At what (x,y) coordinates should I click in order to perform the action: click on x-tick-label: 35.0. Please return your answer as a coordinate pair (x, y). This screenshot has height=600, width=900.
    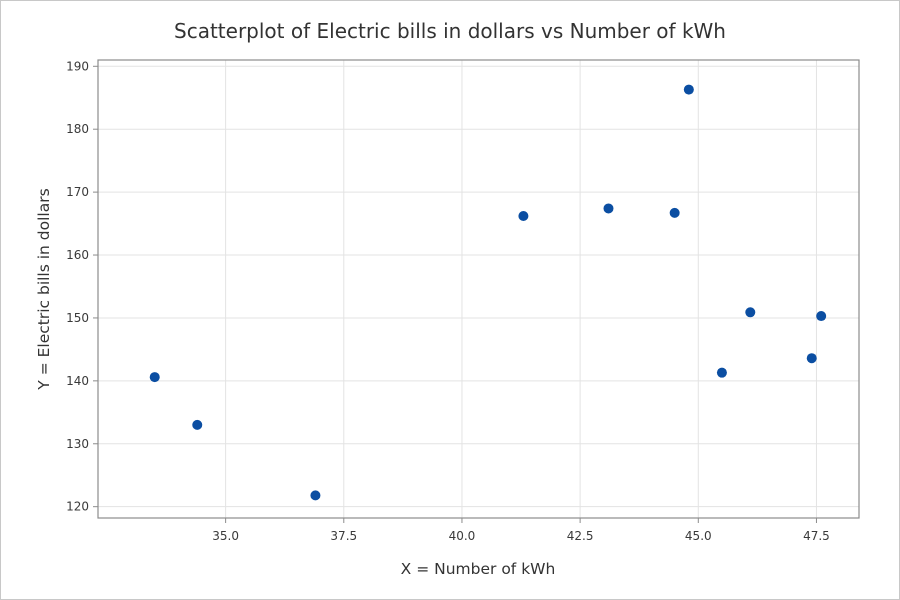
    Looking at the image, I should click on (225, 536).